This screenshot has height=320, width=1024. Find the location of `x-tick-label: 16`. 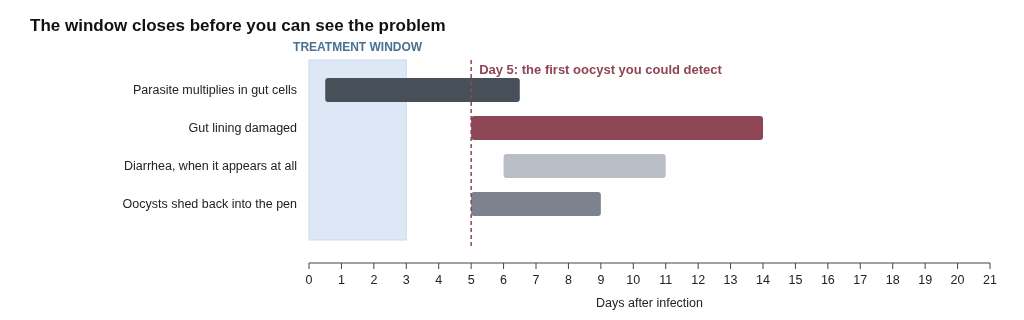

x-tick-label: 16 is located at coordinates (827, 280).